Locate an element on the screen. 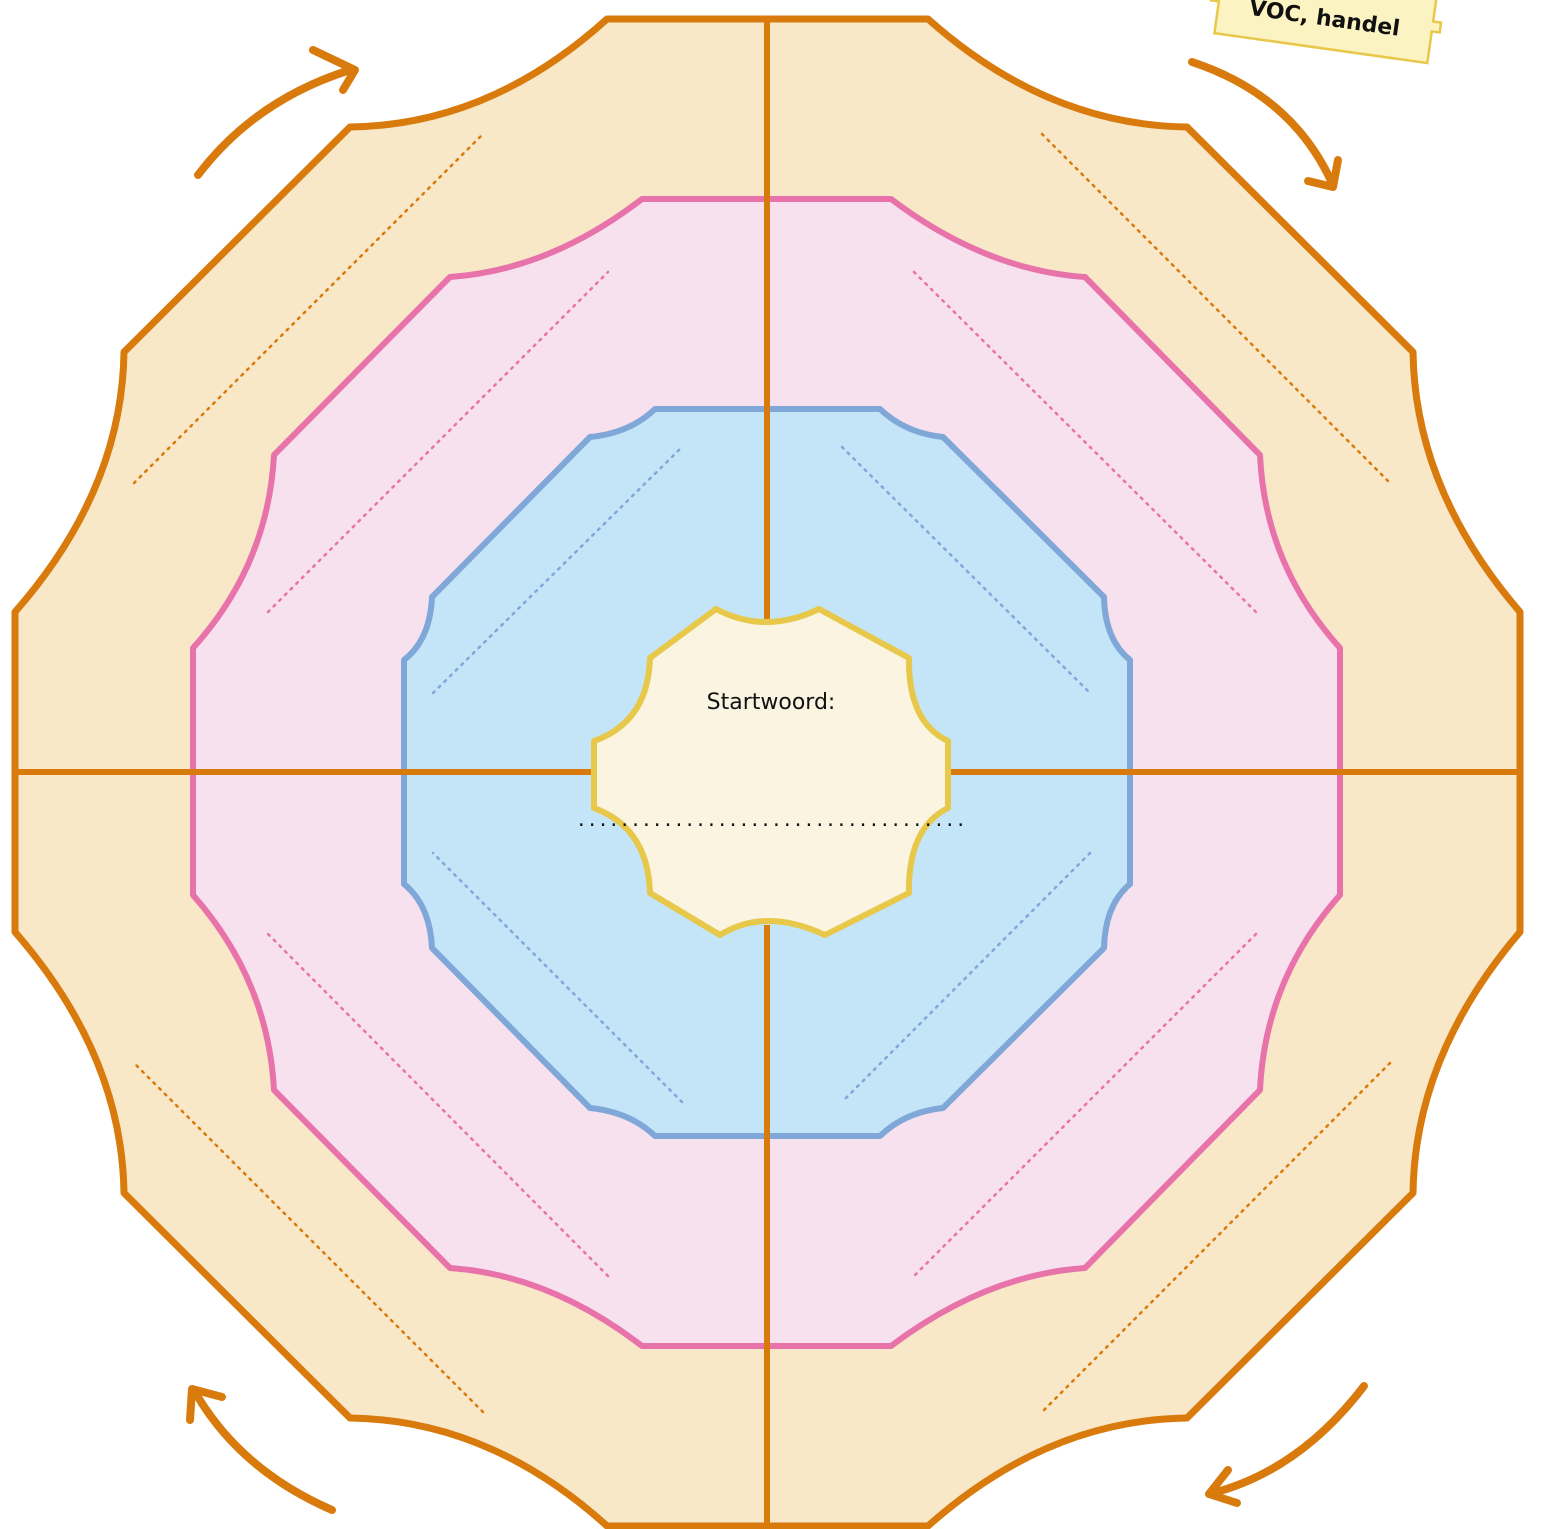 The image size is (1543, 1529). center-label: Startwoord: is located at coordinates (771, 702).